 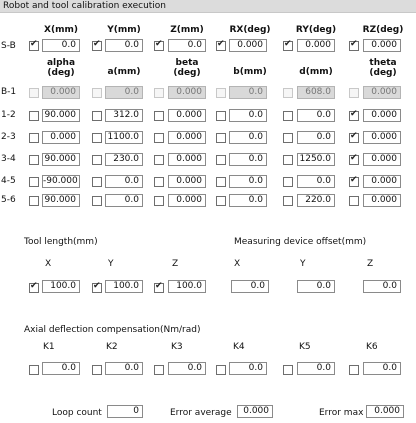 I want to click on dh-input-5-6-0: 90.000, so click(x=61, y=200).